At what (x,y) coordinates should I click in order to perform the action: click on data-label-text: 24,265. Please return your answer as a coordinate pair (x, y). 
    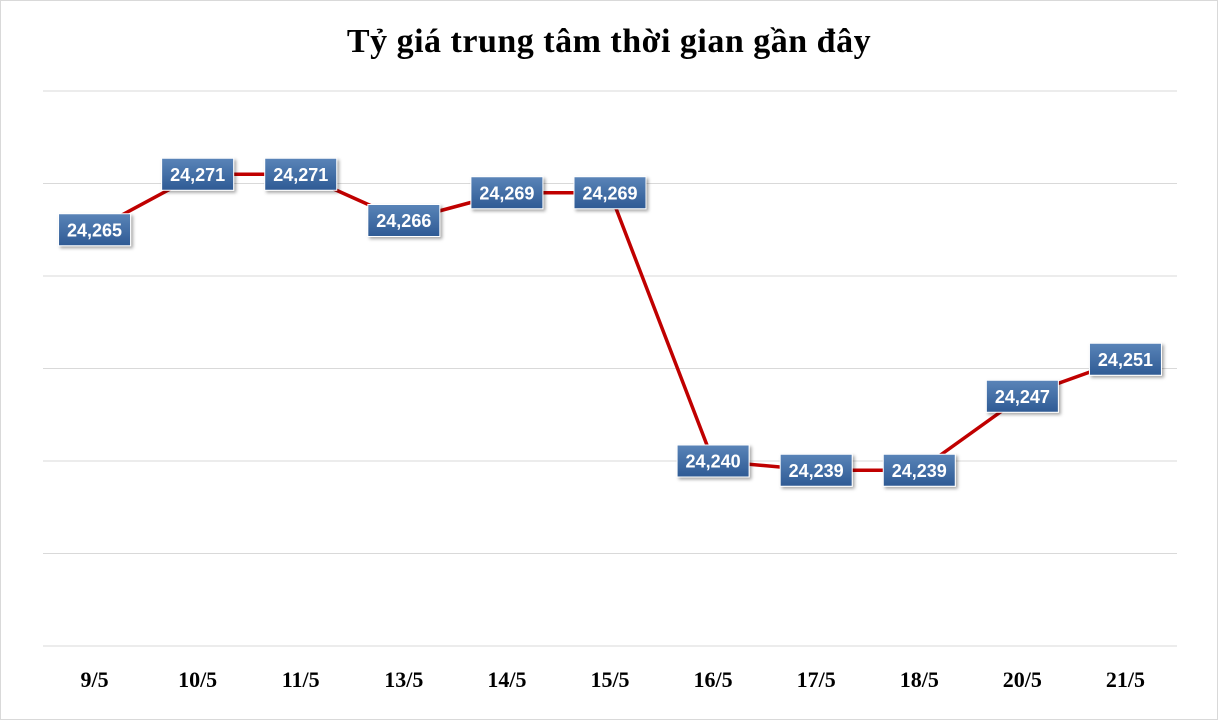
    Looking at the image, I should click on (94, 230).